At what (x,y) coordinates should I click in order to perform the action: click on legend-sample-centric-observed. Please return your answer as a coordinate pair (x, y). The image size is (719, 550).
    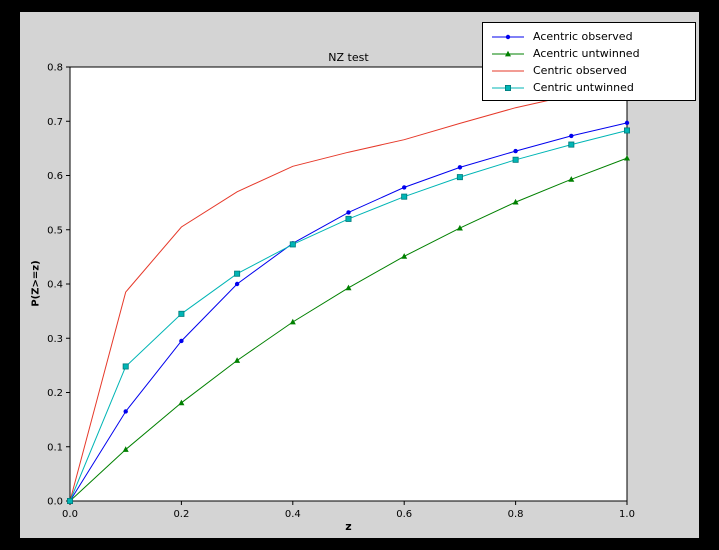
    Looking at the image, I should click on (508, 70).